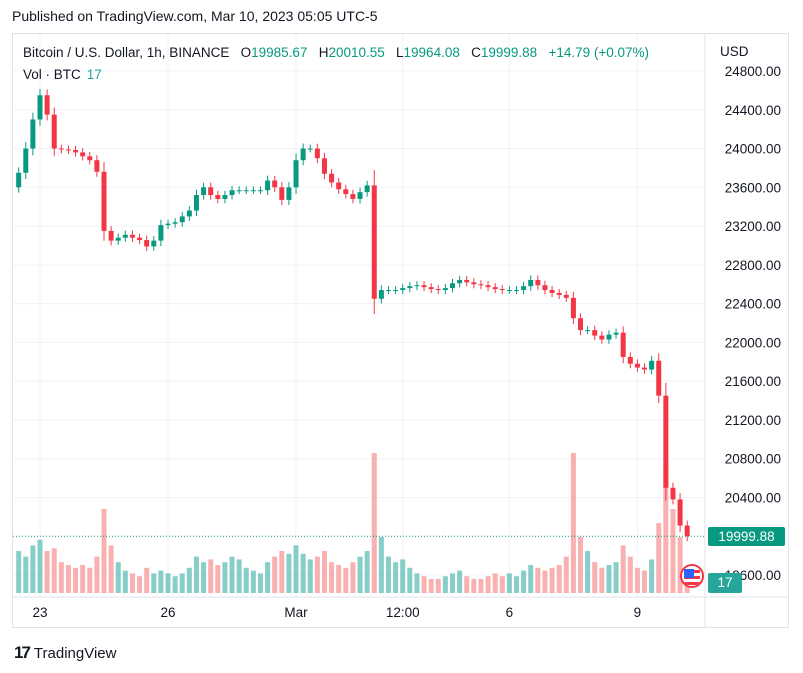  What do you see at coordinates (753, 110) in the screenshot?
I see `y-tick-label: 24400.00` at bounding box center [753, 110].